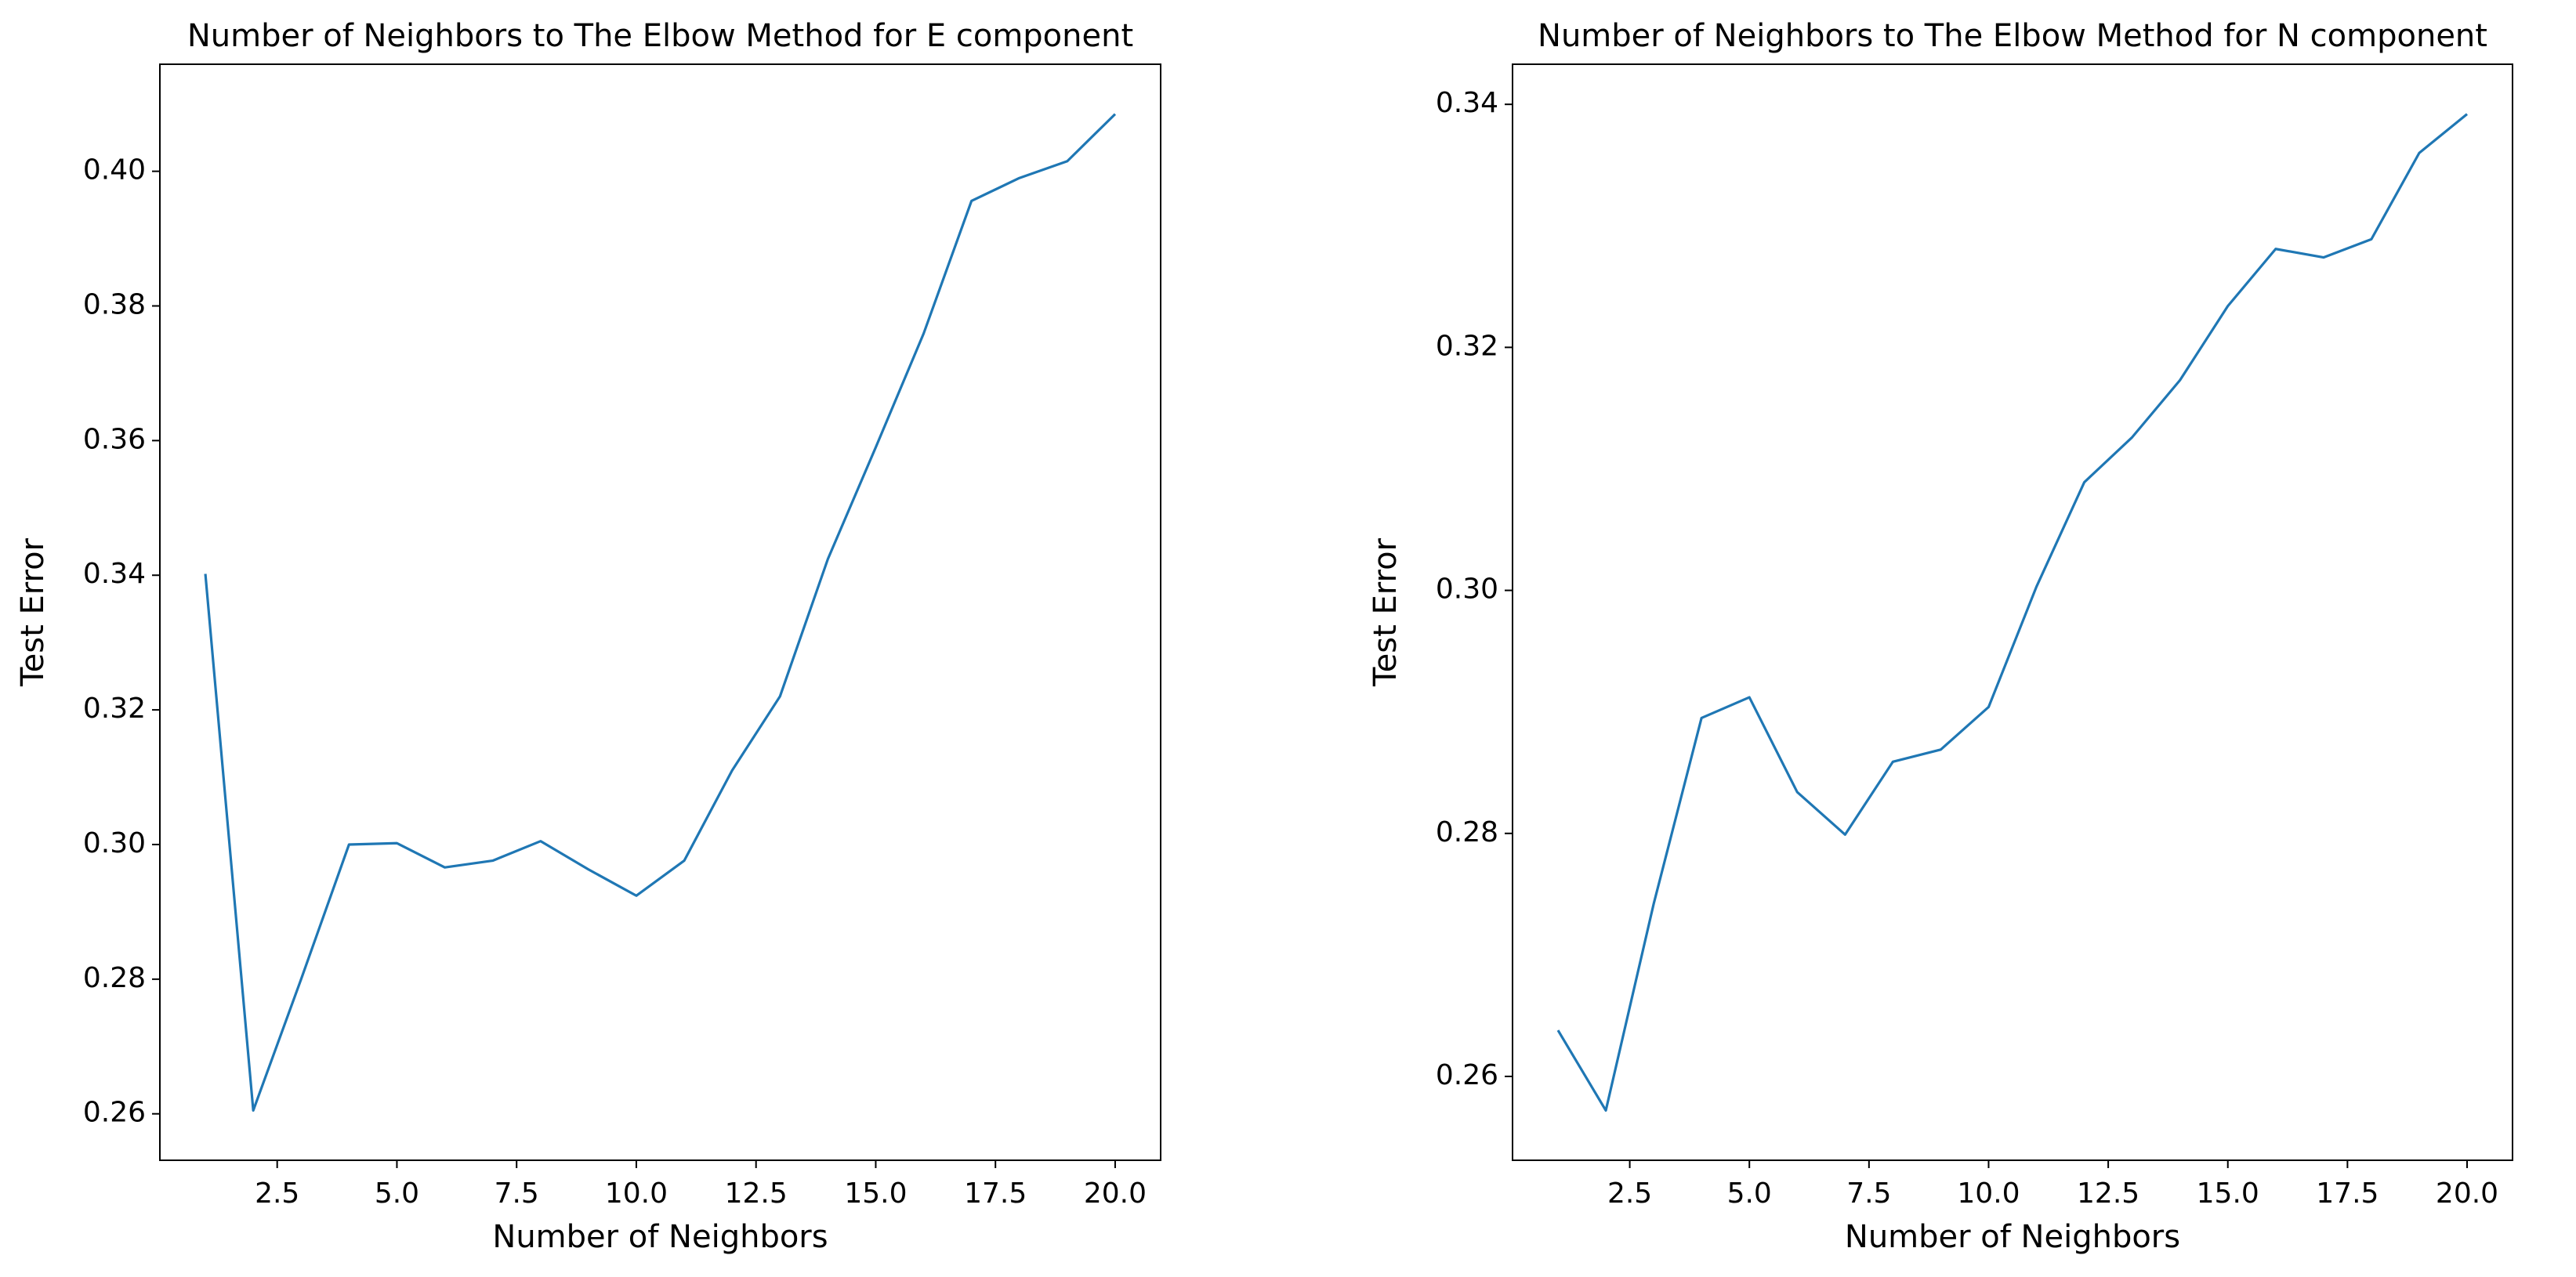 The image size is (2576, 1277). I want to click on y-tick-label: 0.38, so click(114, 305).